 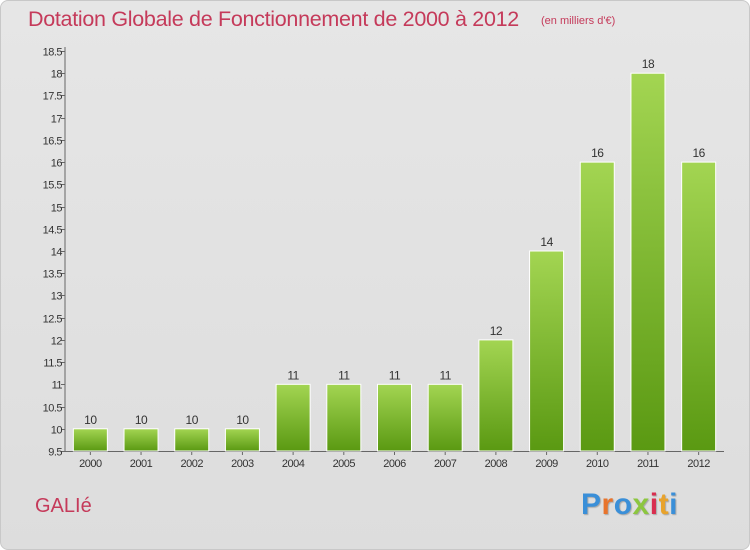 I want to click on y-tick-label: 12.5, so click(x=53, y=320).